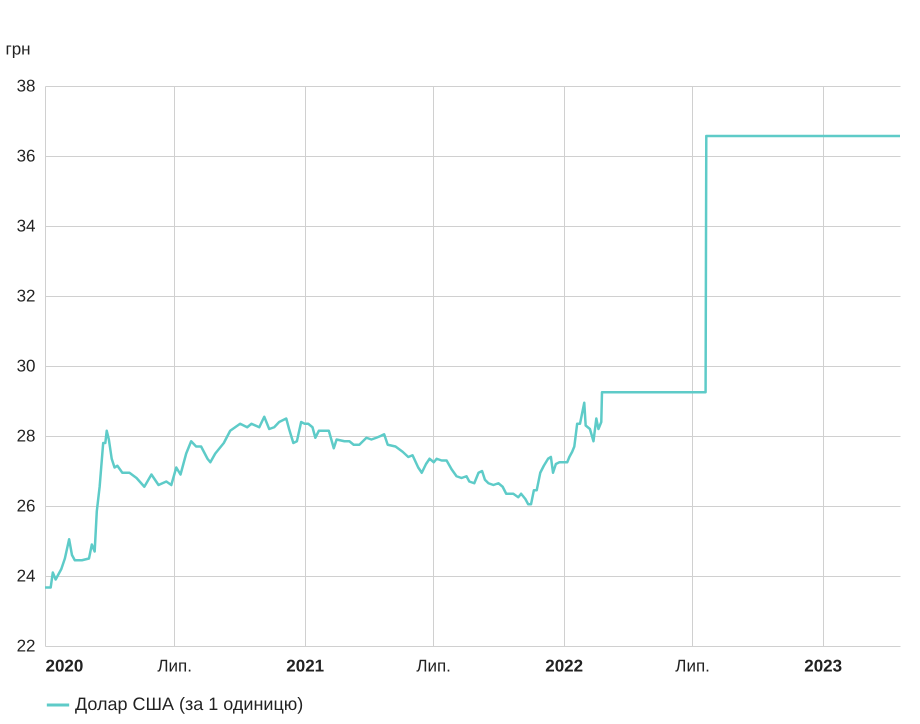 The height and width of the screenshot is (724, 920). I want to click on y-tick-label: 22, so click(26, 646).